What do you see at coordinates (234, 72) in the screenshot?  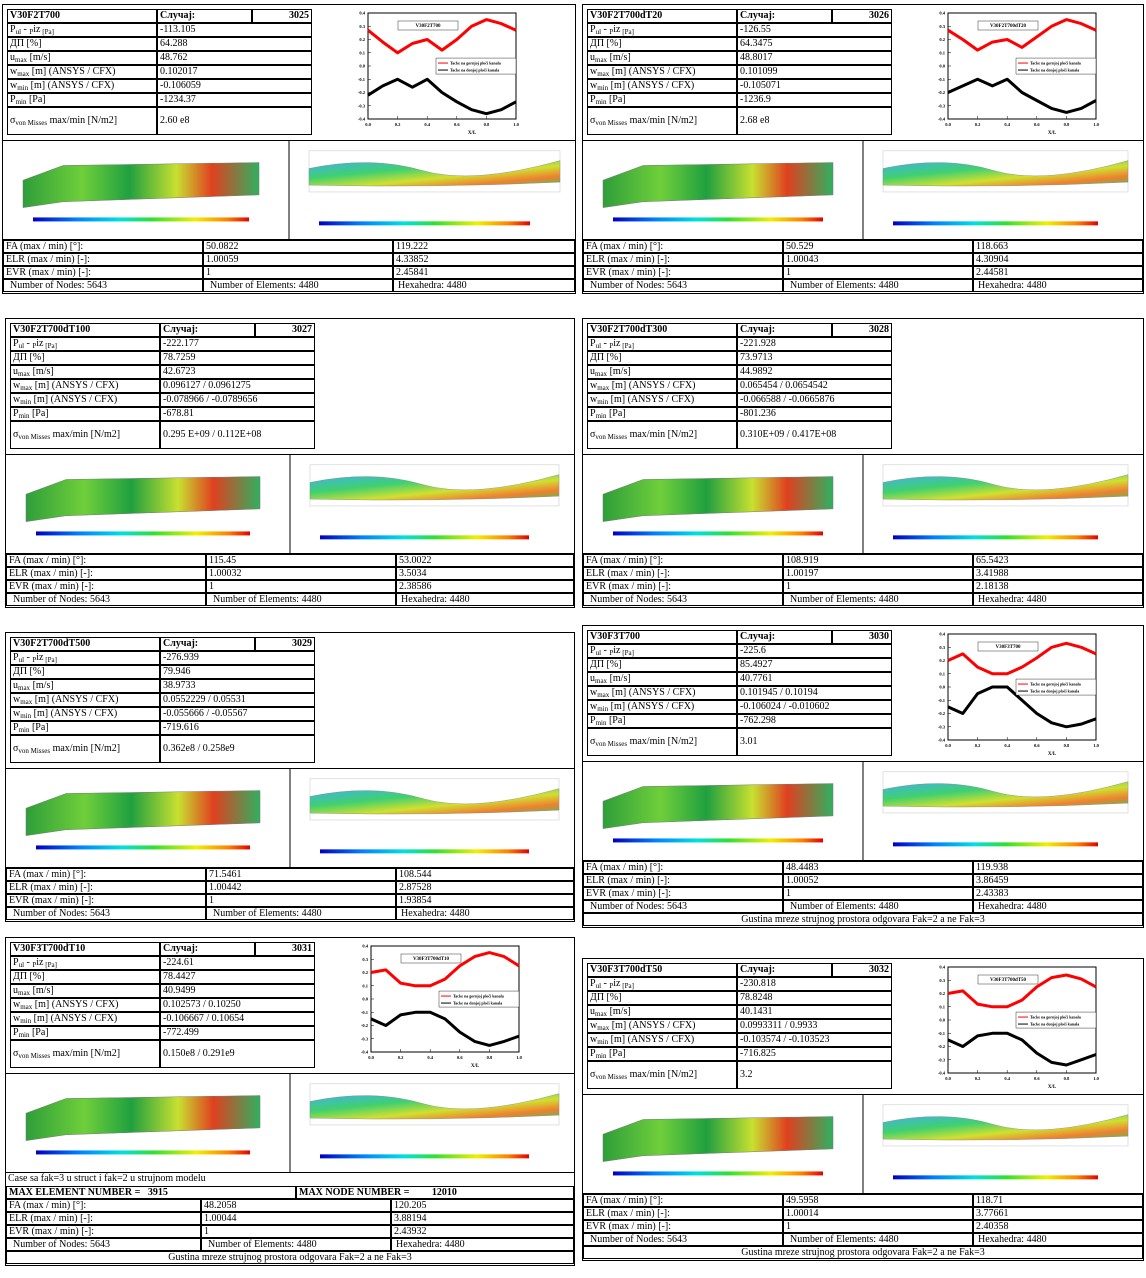 I see `param-value: 0.102017` at bounding box center [234, 72].